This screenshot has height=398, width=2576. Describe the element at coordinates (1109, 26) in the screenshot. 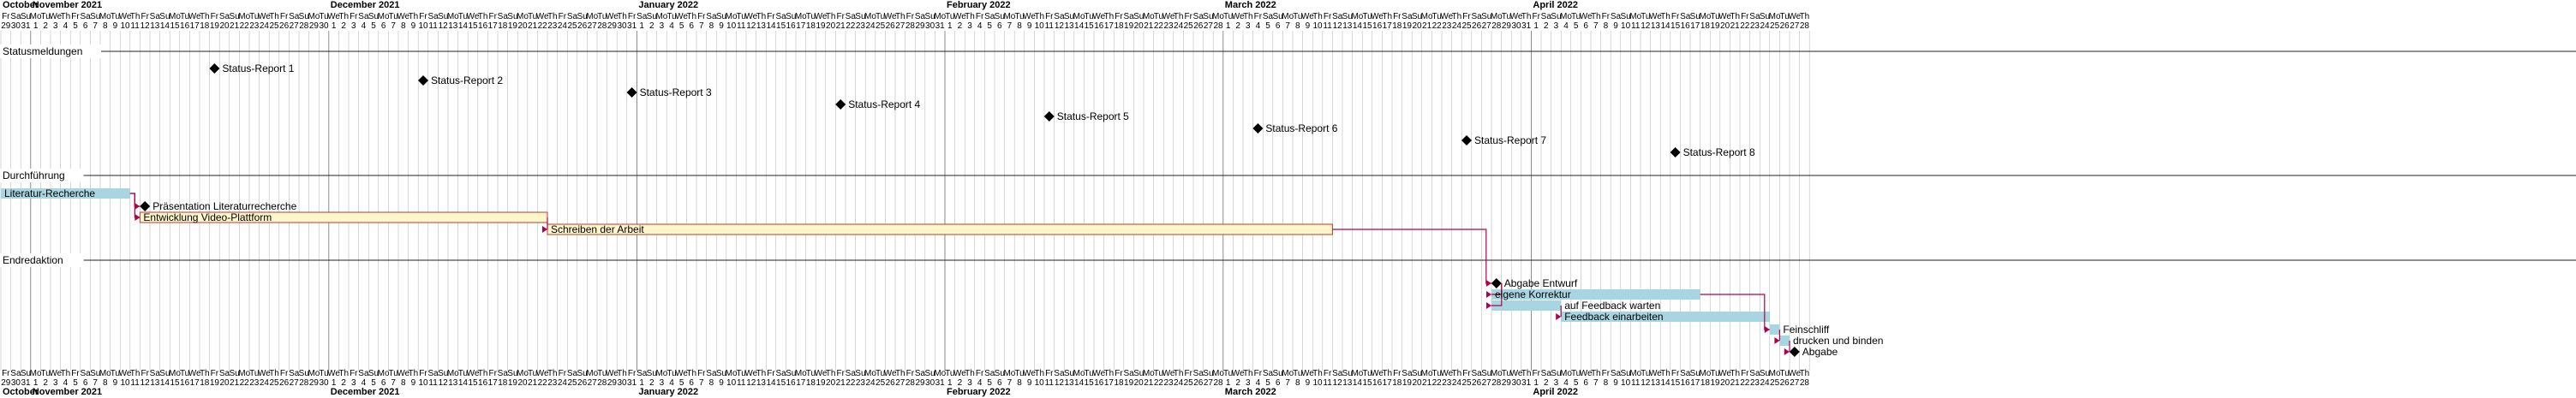

I see `top-axis-day-tick: 17` at that location.